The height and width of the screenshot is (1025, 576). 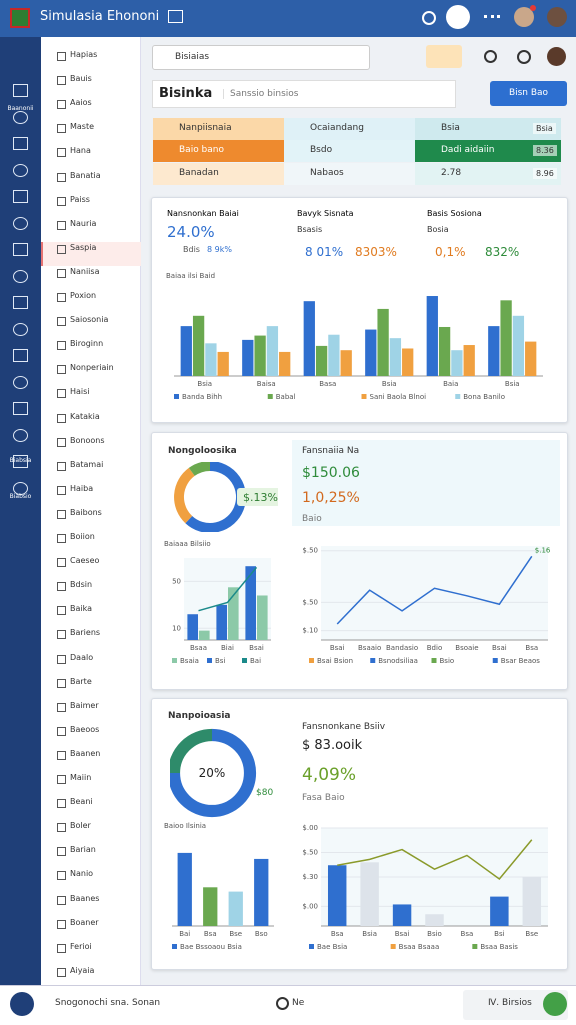 What do you see at coordinates (332, 745) in the screenshot?
I see `stat-value: $ 83.ooik` at bounding box center [332, 745].